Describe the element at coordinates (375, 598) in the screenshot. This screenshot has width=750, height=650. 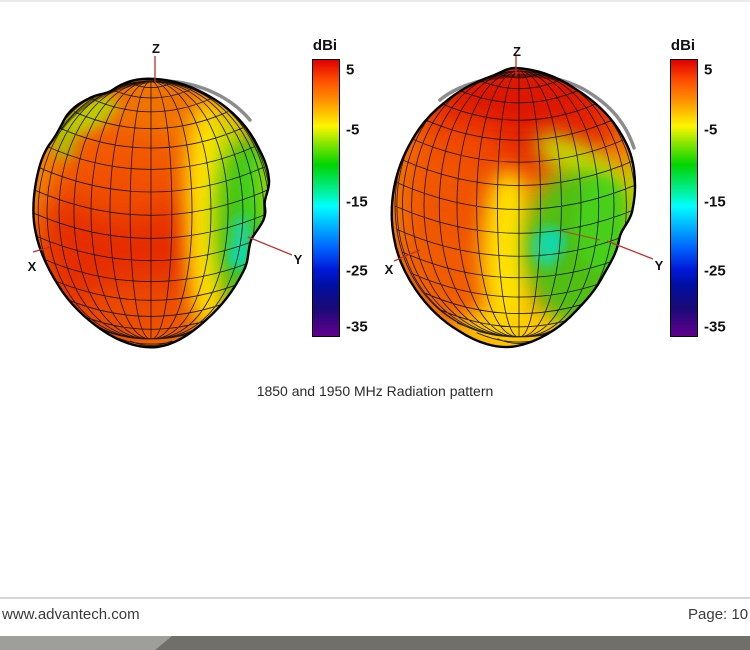
I see `footer-divider` at that location.